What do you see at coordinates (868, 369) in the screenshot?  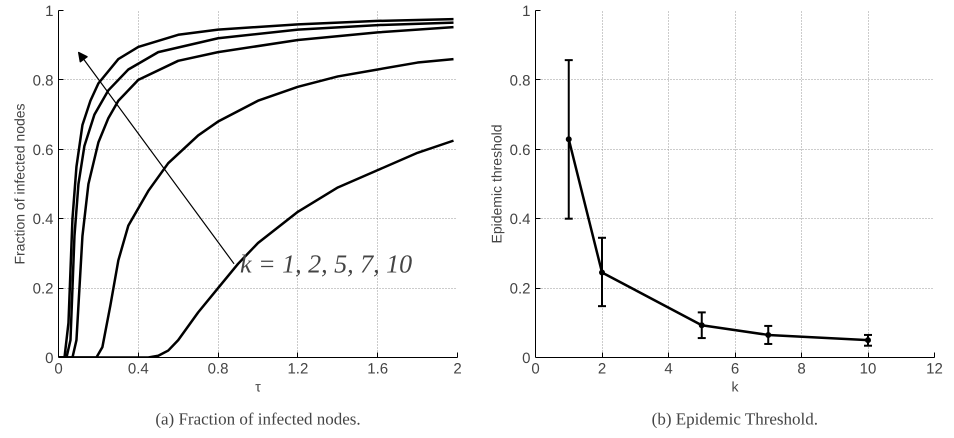 I see `x-tick-label: 10` at bounding box center [868, 369].